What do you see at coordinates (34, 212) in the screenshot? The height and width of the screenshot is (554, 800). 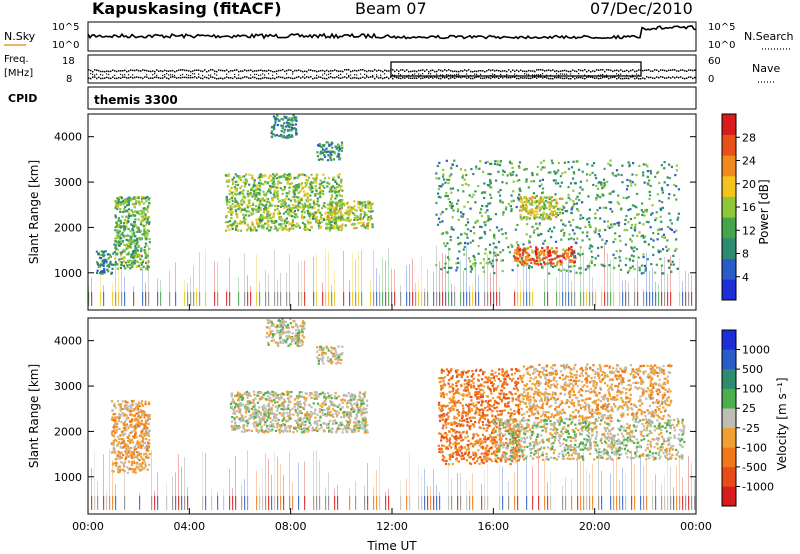 I see `power-ylabel: Slant Range [km]` at bounding box center [34, 212].